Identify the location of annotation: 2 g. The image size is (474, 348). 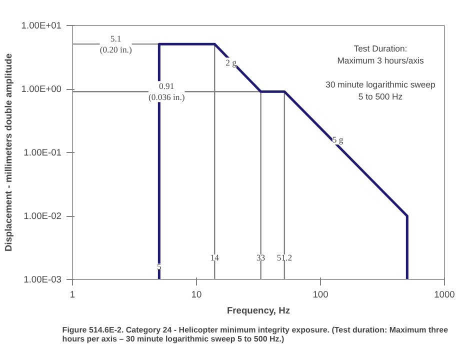
(232, 63).